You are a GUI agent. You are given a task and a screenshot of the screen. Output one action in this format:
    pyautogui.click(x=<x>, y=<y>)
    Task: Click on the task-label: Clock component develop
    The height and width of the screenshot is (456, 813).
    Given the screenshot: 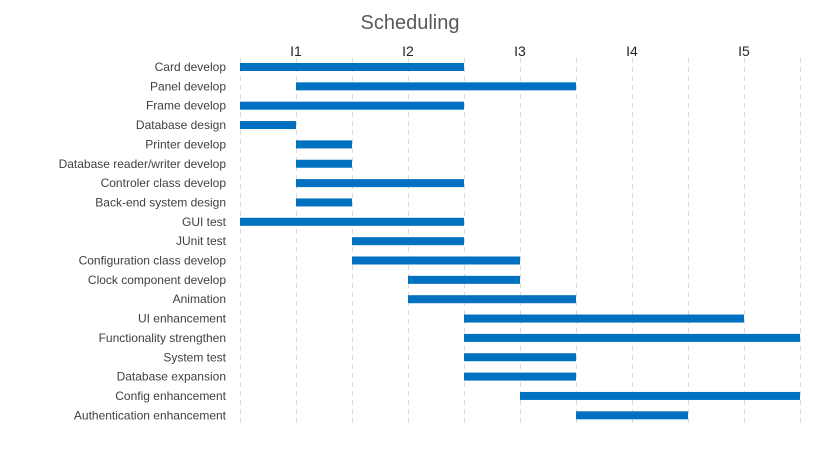 What is the action you would take?
    pyautogui.click(x=157, y=280)
    